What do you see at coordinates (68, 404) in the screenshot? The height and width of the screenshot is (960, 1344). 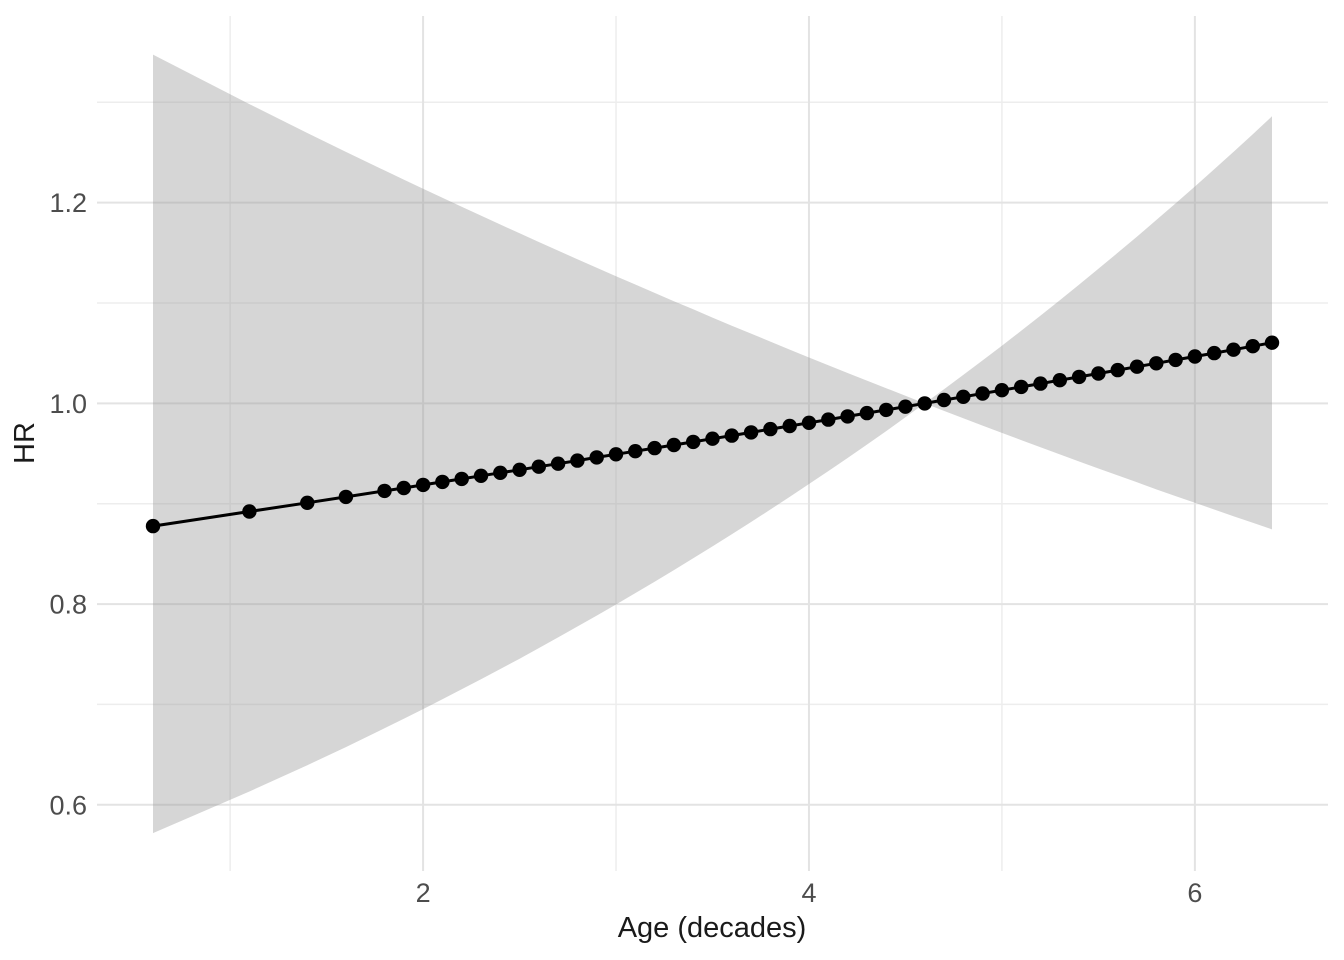 I see `y-tick-label: 1.0` at bounding box center [68, 404].